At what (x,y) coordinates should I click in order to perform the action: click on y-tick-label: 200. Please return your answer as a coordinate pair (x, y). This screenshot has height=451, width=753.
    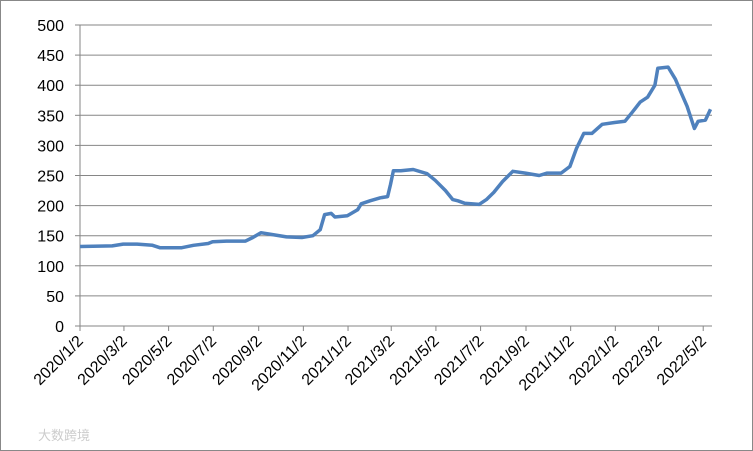
    Looking at the image, I should click on (50, 207).